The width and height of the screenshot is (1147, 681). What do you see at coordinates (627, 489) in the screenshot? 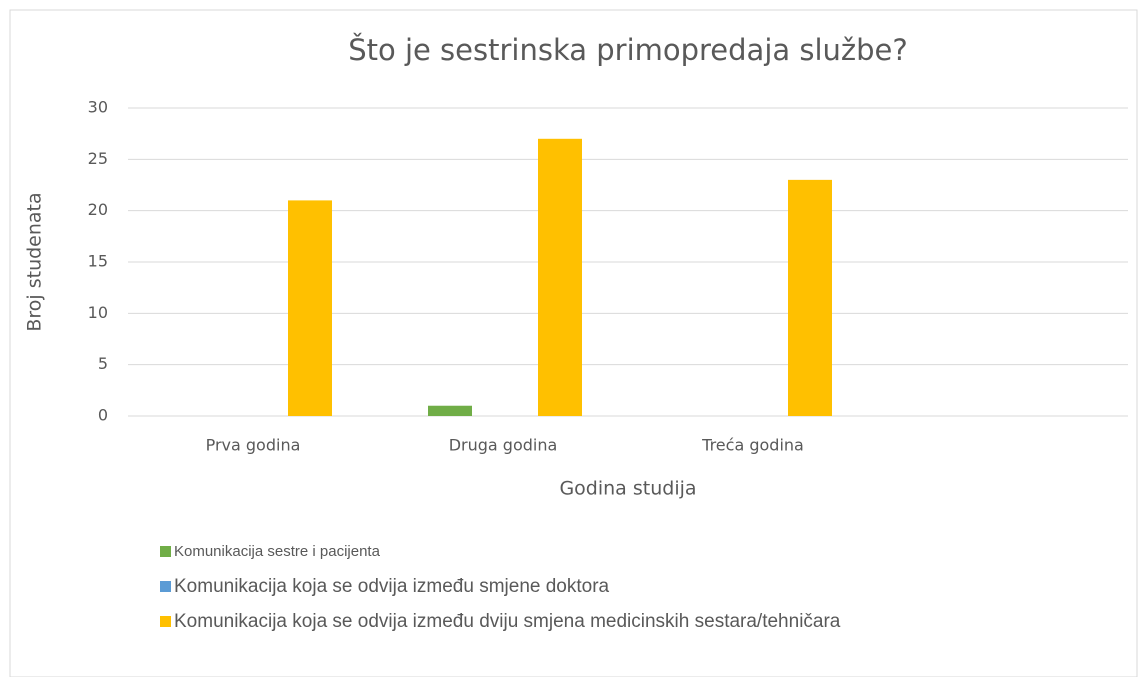
I see `x-axis-title: Godina studija` at bounding box center [627, 489].